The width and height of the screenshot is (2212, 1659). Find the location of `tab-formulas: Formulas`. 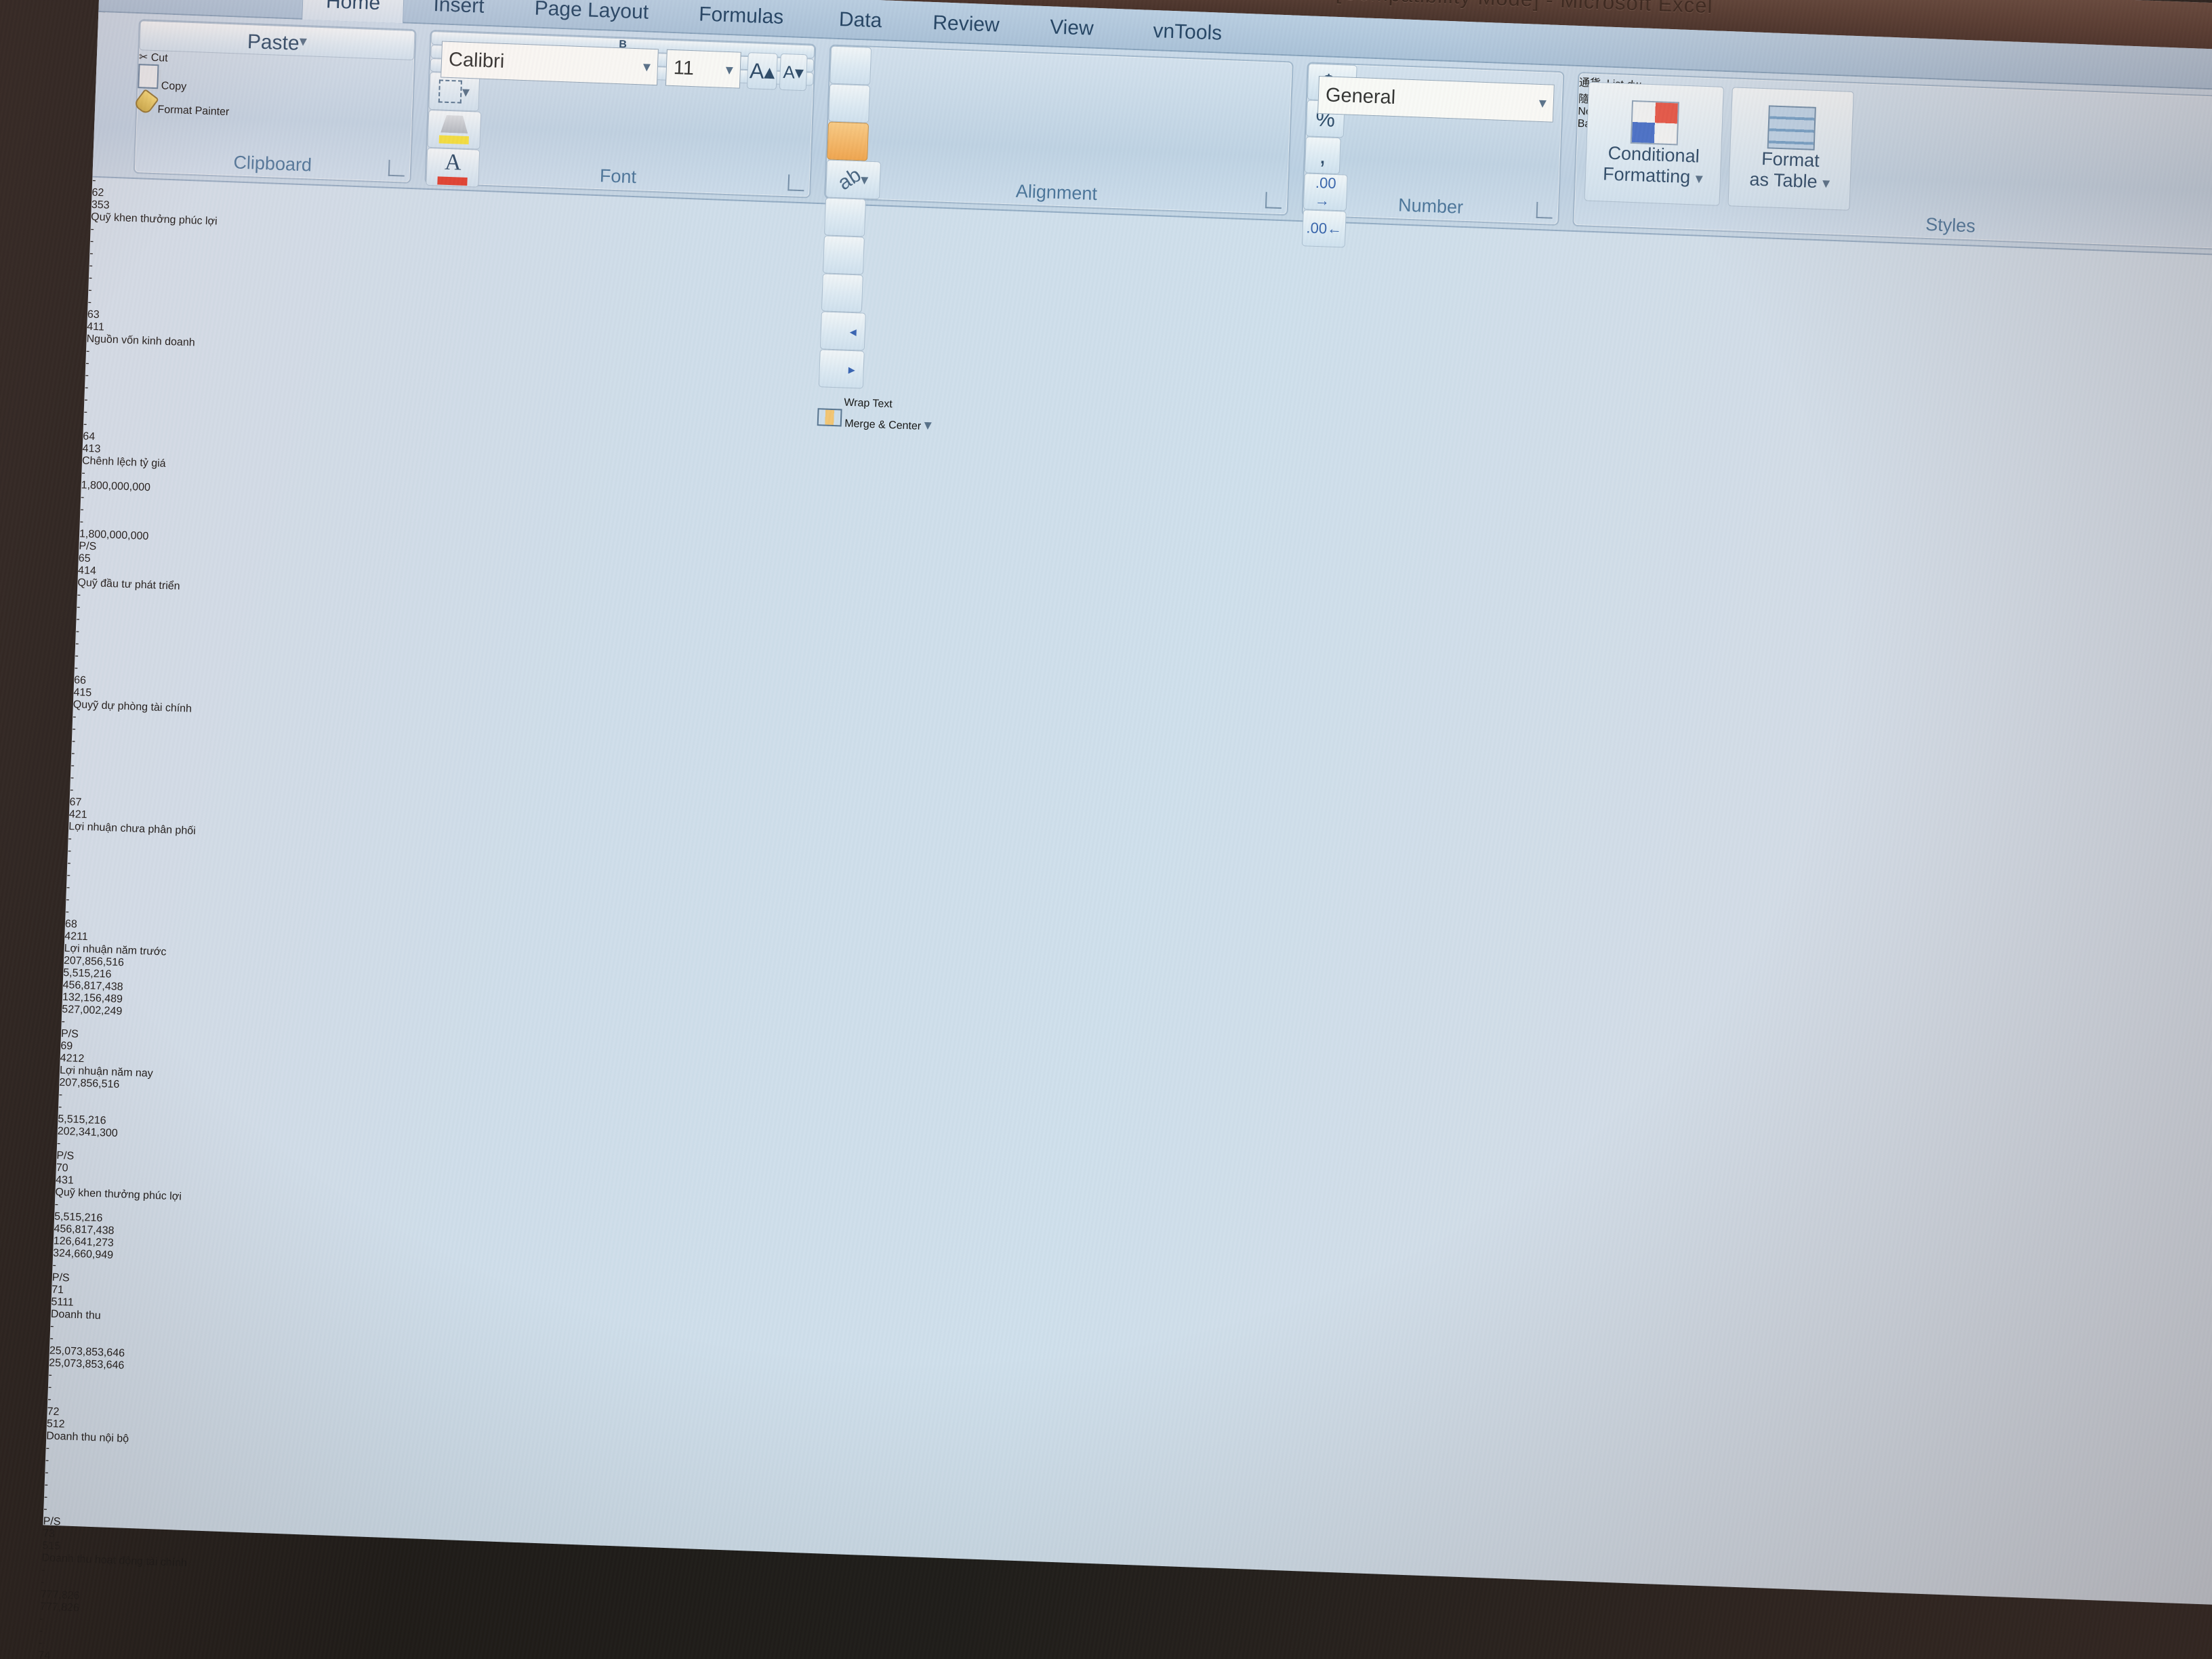

tab-formulas: Formulas is located at coordinates (741, 15).